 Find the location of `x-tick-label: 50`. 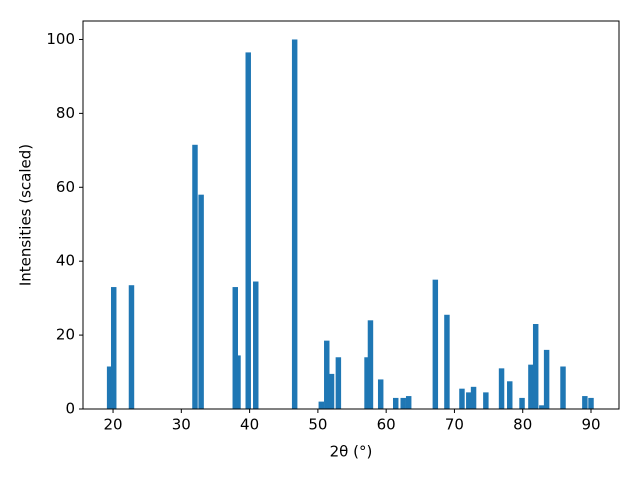

x-tick-label: 50 is located at coordinates (317, 425).